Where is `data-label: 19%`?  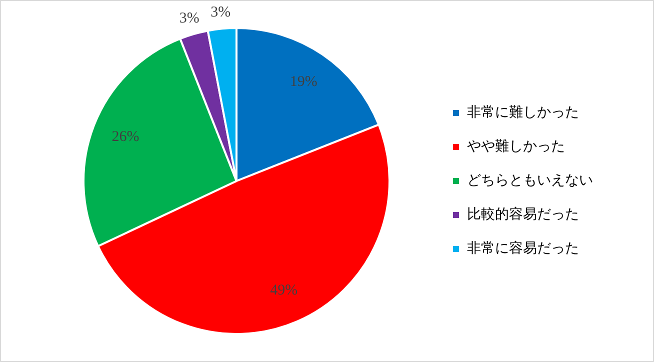 data-label: 19% is located at coordinates (304, 82).